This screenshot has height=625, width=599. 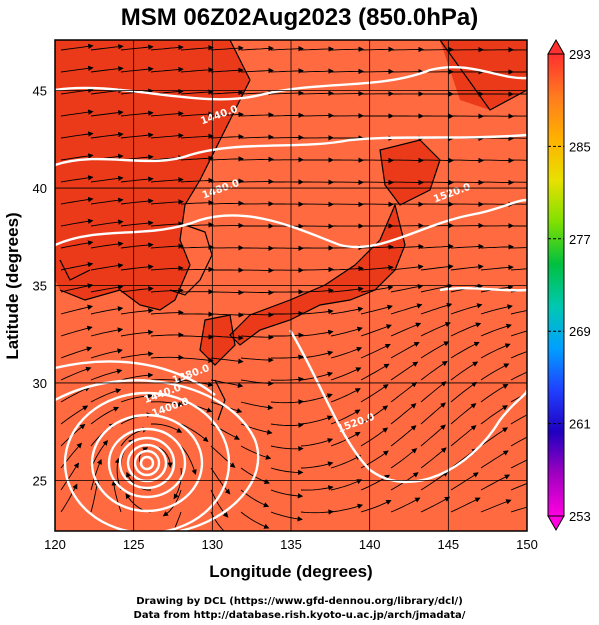 I want to click on page-title: MSM 06Z02Aug2023 (850.0hPa), so click(x=299, y=17).